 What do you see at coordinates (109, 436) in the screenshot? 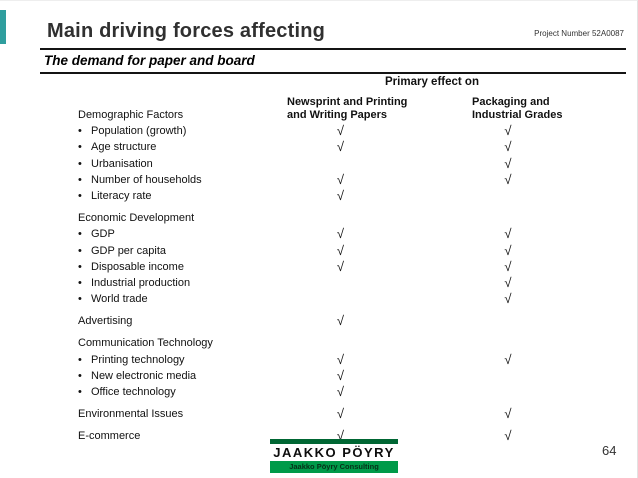
I see `factor-label: E-commerce` at bounding box center [109, 436].